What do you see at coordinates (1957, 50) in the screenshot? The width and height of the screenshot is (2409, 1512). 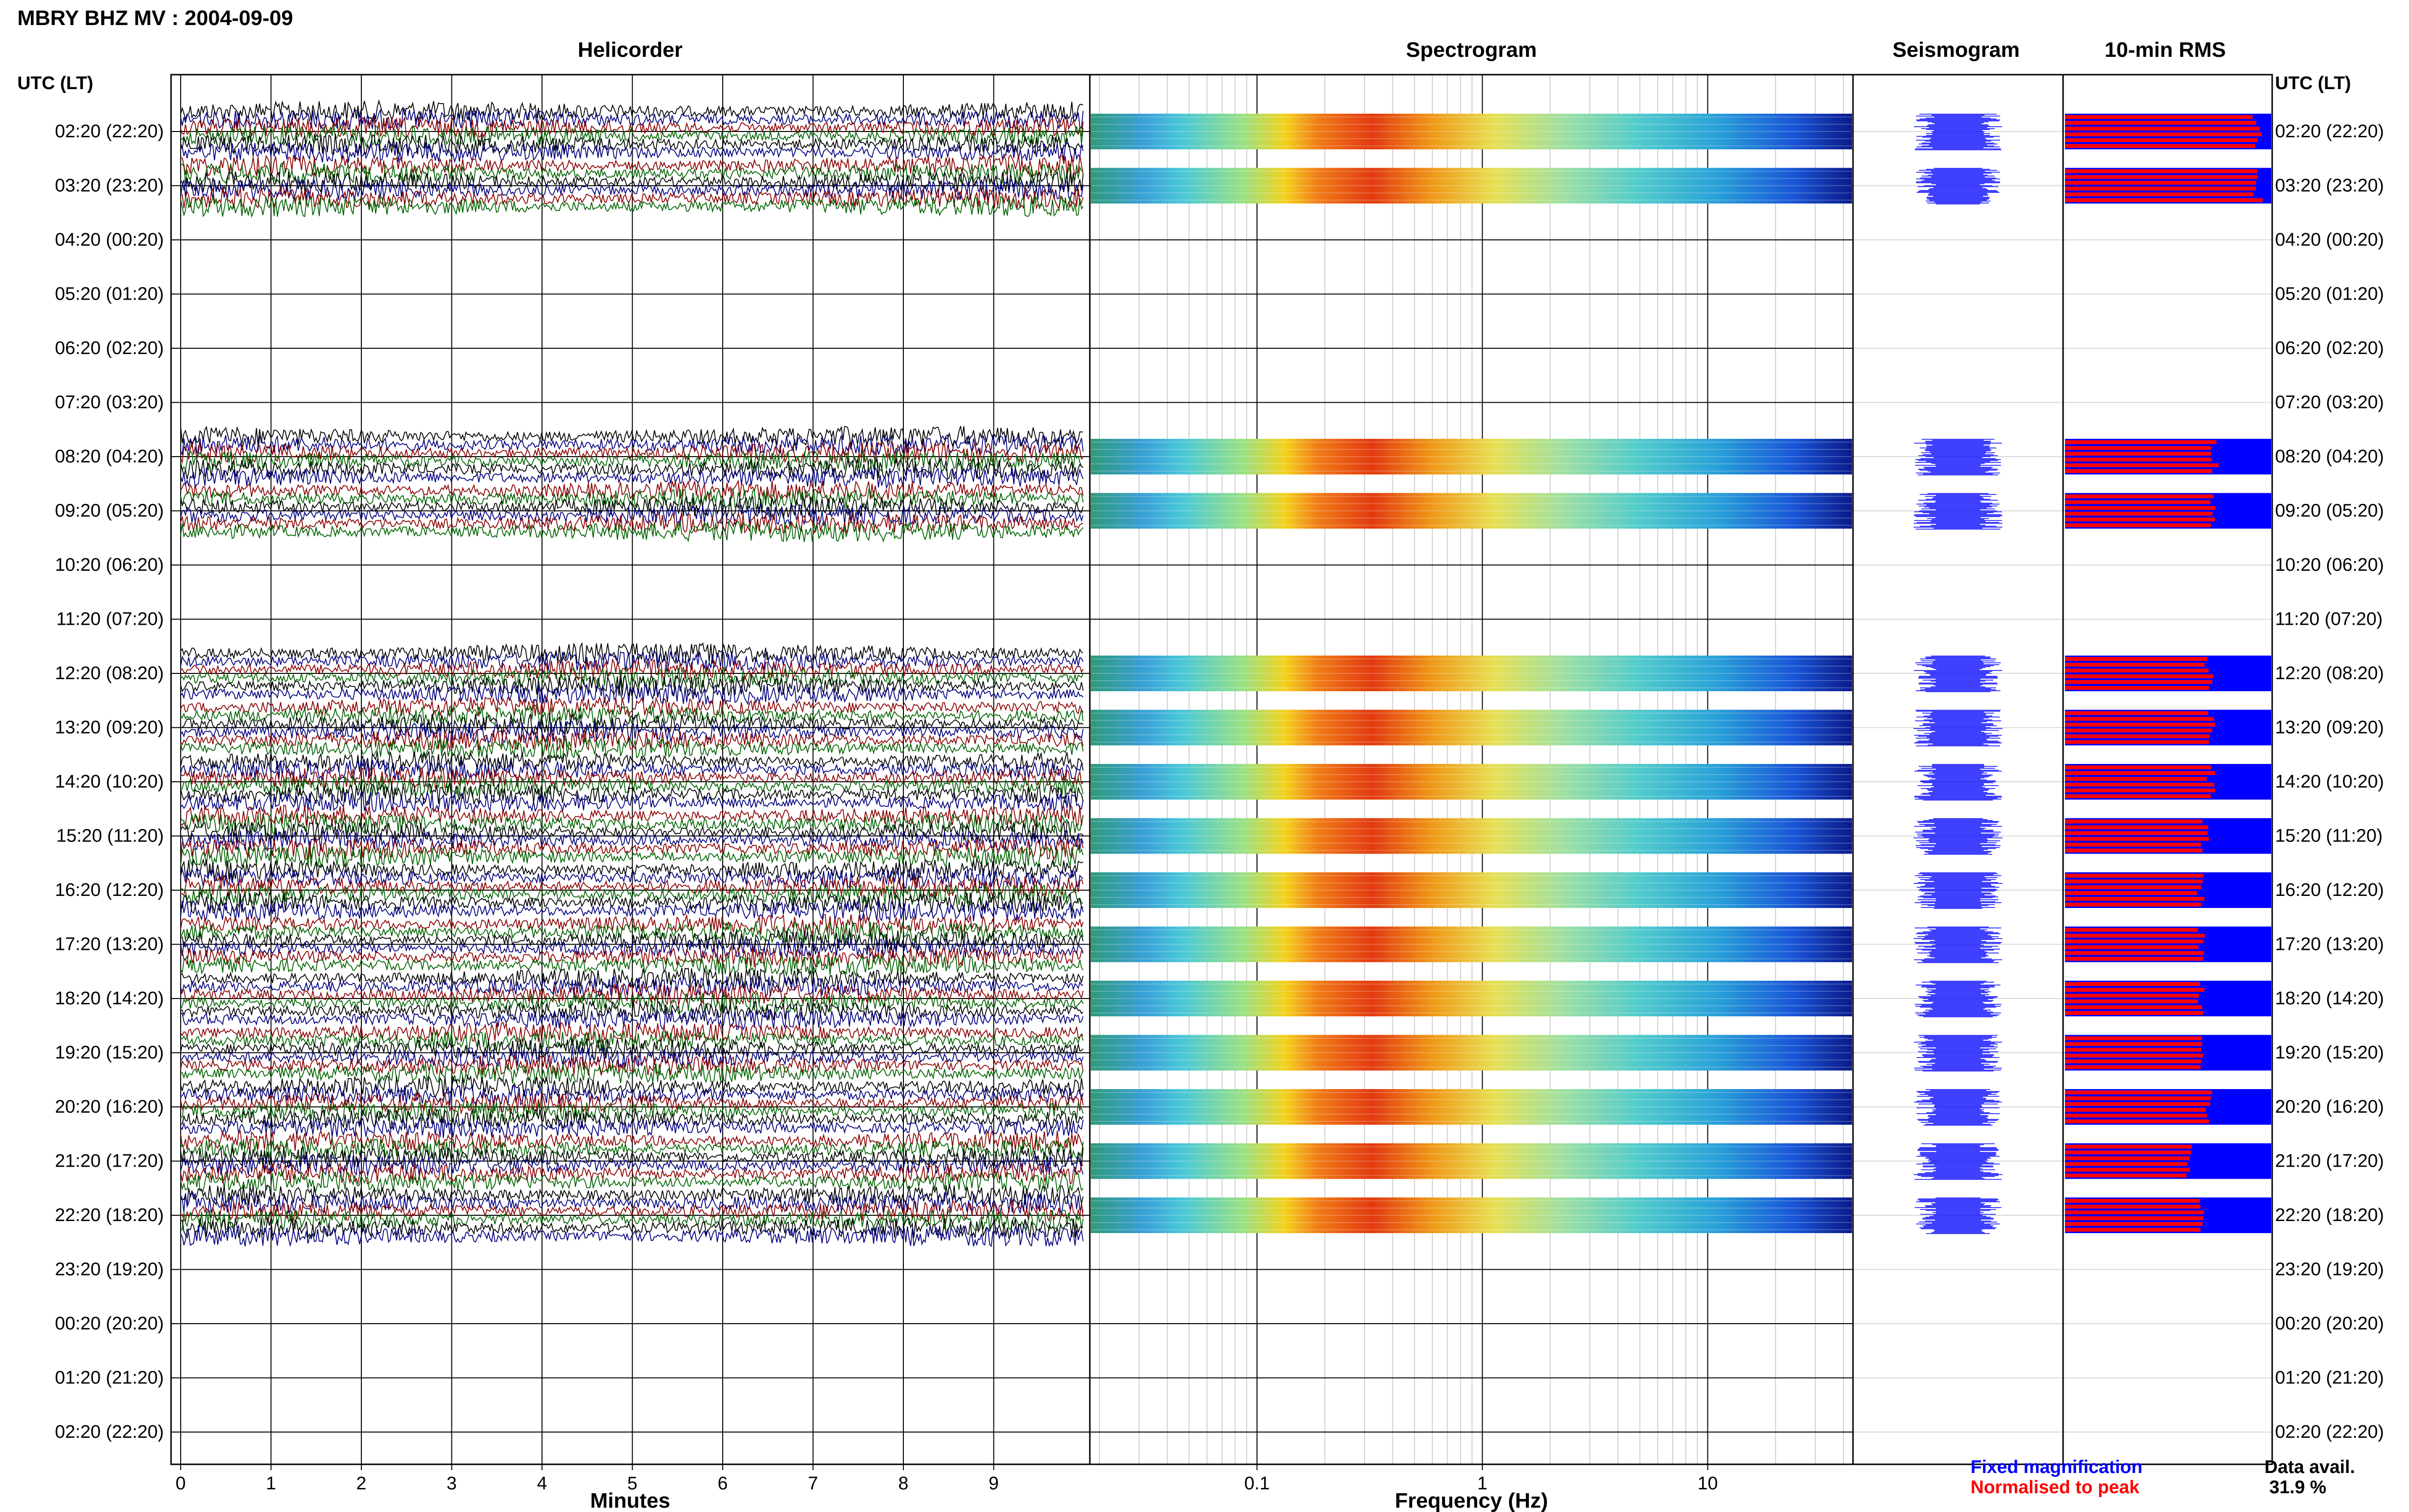 I see `panel-title-seismogram: Seismogram` at bounding box center [1957, 50].